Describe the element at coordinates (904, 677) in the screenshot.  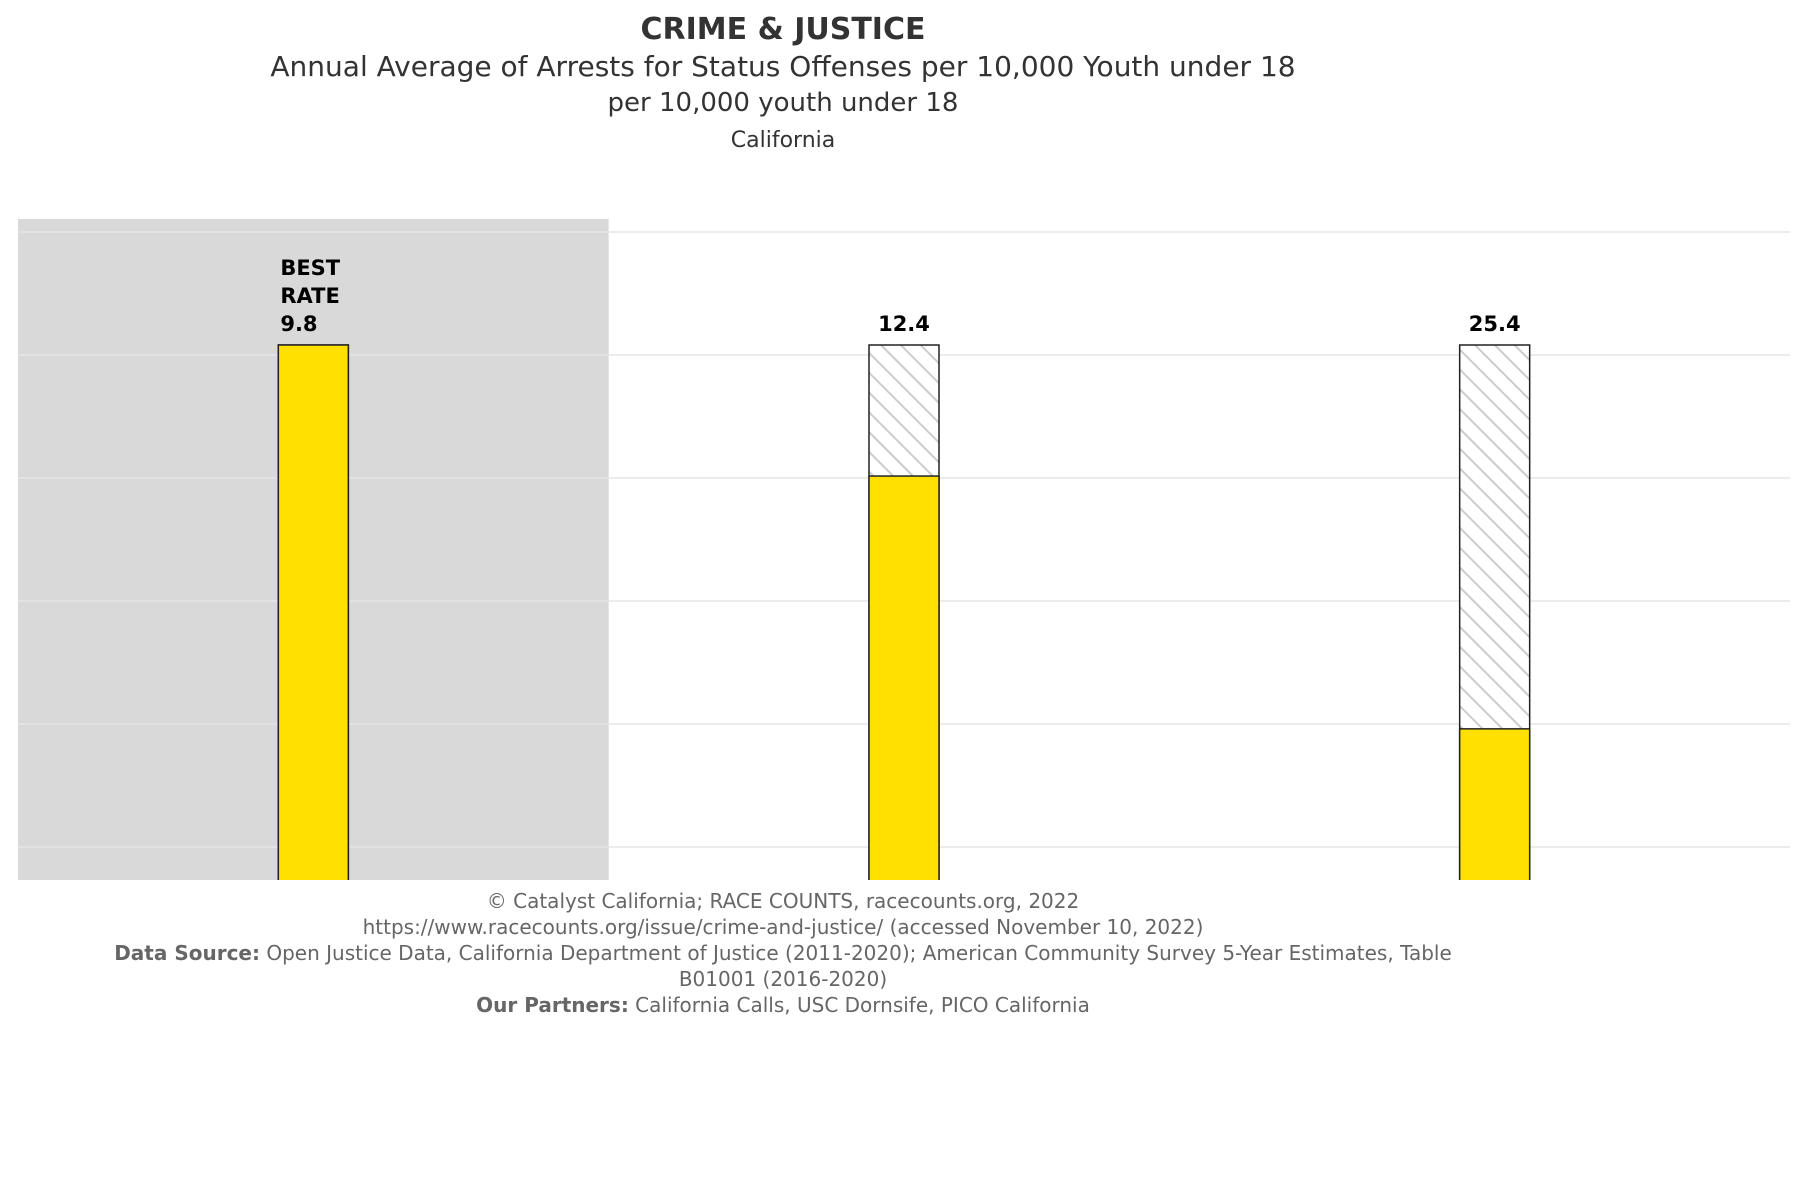
I see `bar-latino` at that location.